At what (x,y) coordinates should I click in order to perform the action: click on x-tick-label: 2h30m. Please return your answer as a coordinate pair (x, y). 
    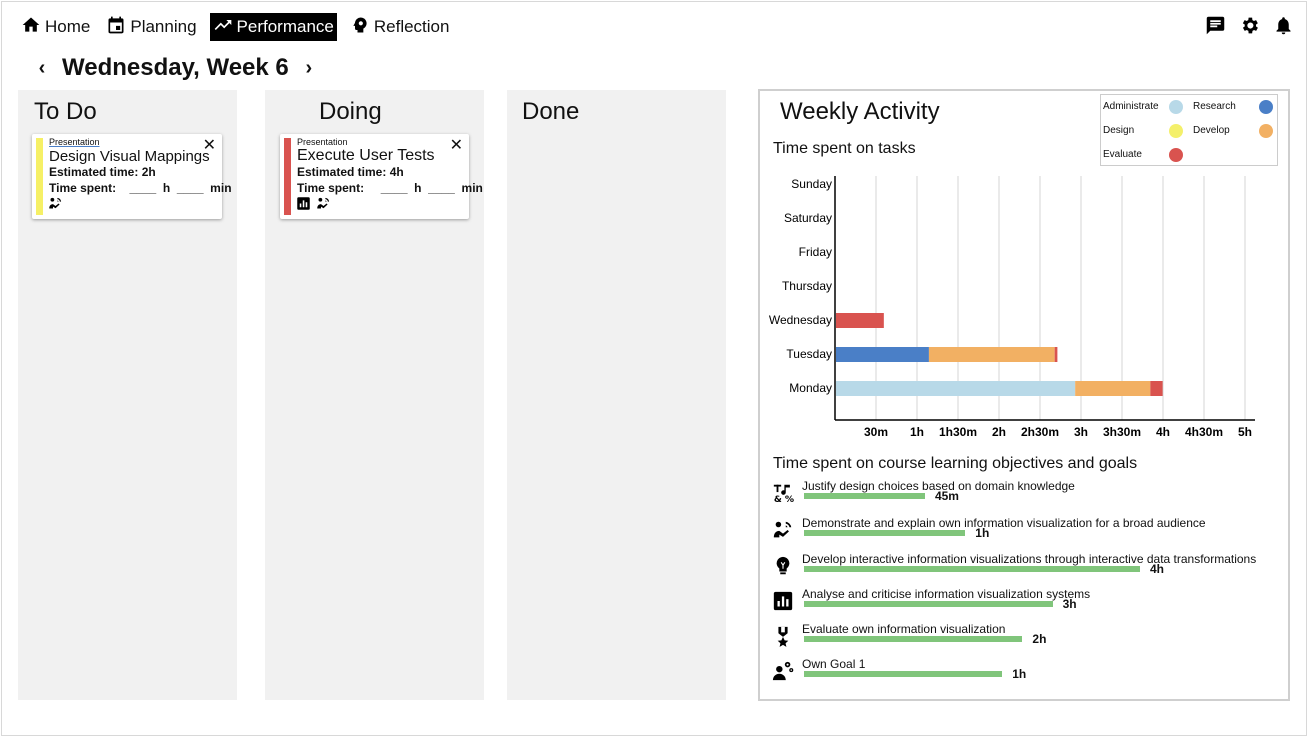
    Looking at the image, I should click on (1040, 430).